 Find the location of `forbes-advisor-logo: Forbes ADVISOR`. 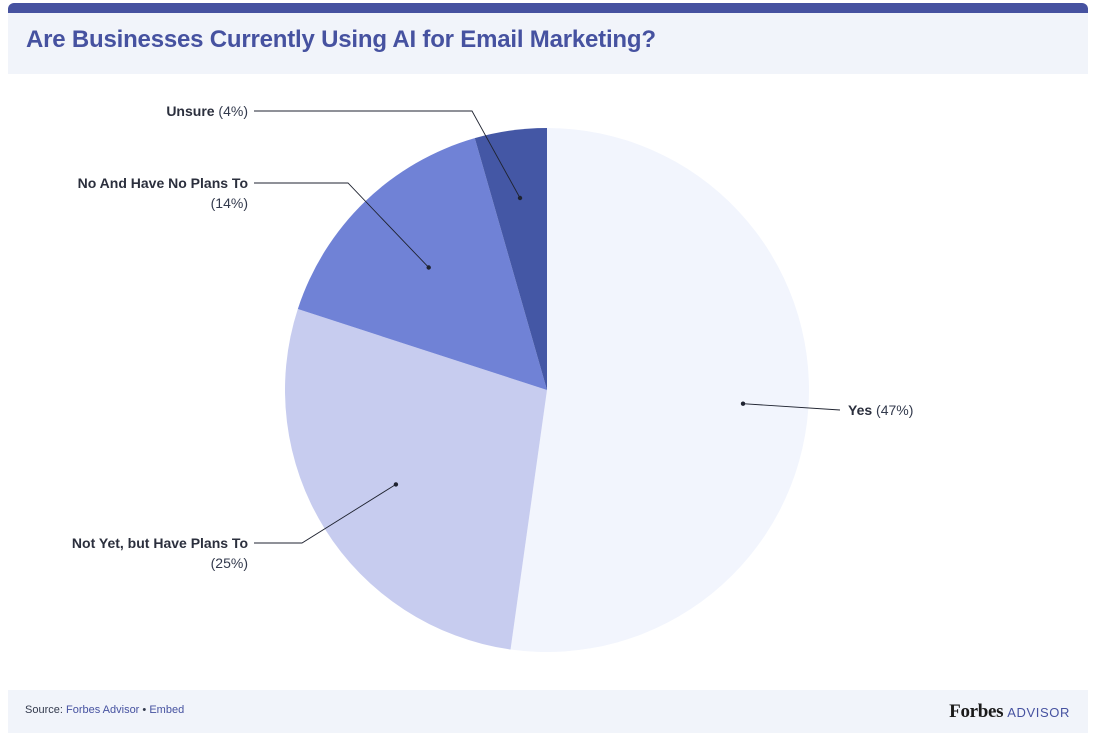

forbes-advisor-logo: Forbes ADVISOR is located at coordinates (1009, 712).